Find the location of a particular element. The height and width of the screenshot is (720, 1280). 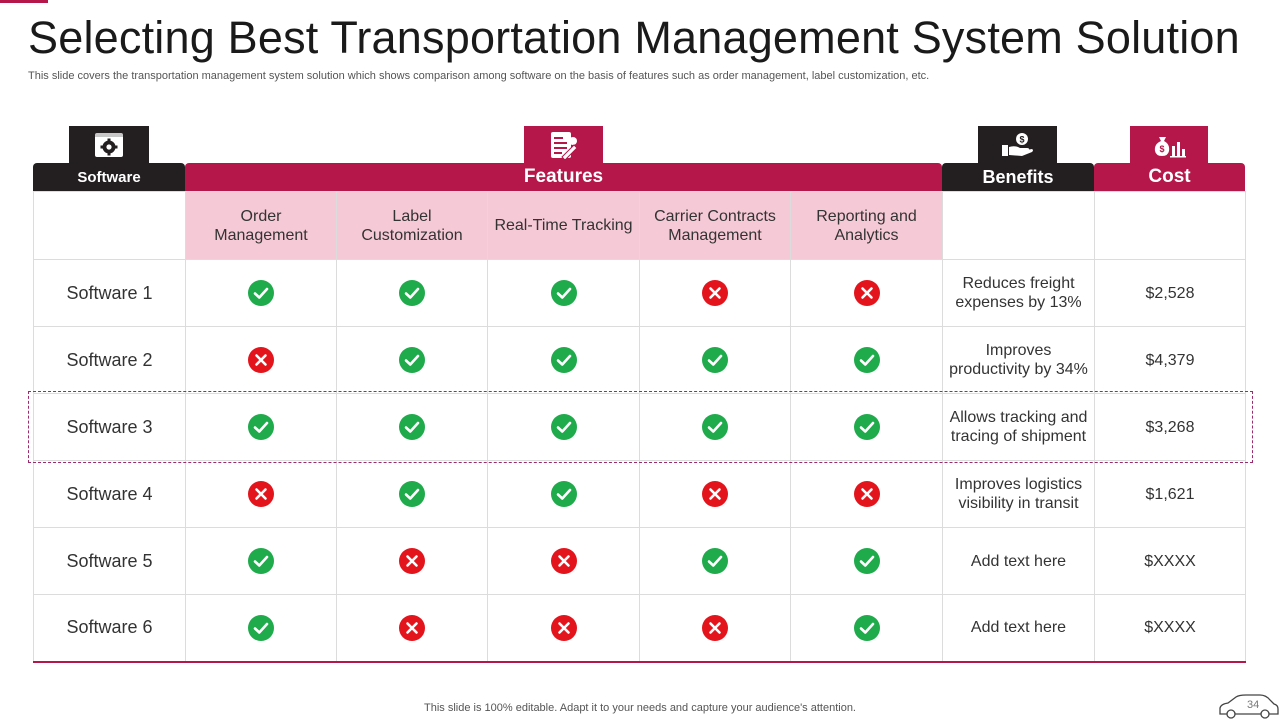

money-bag-chart-icon: $ is located at coordinates (1170, 146).